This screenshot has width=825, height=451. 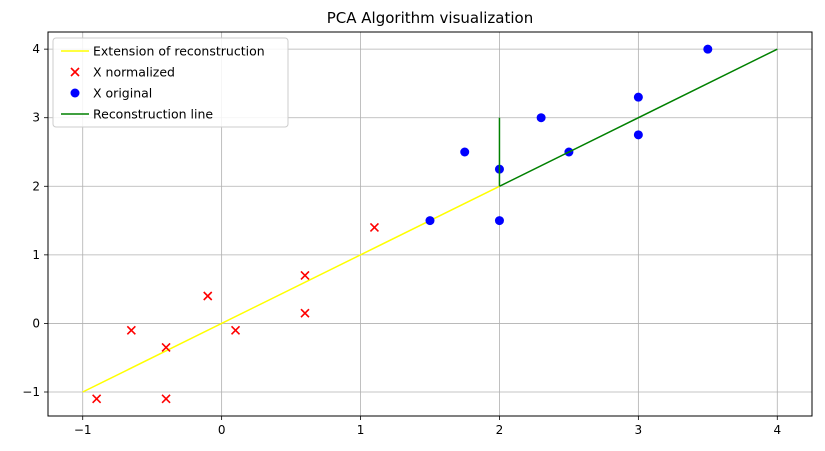 What do you see at coordinates (75, 72) in the screenshot?
I see `legend-x-swatch` at bounding box center [75, 72].